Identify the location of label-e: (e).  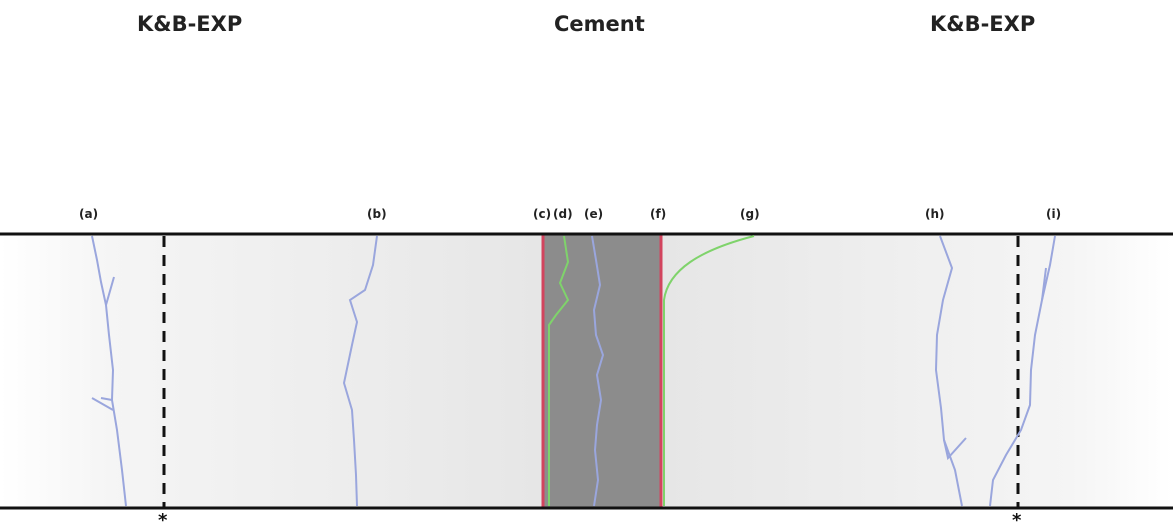
(594, 214).